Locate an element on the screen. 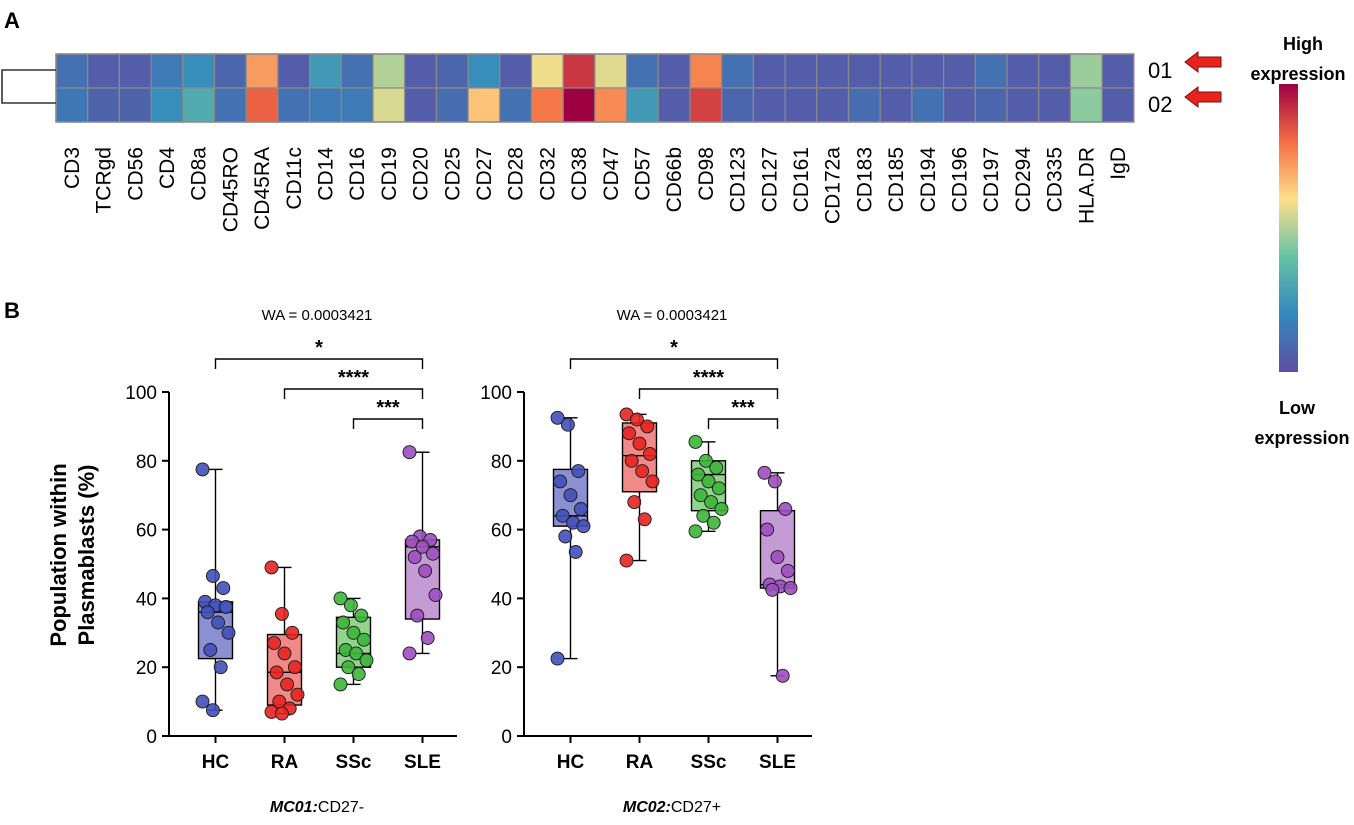 This screenshot has width=1354, height=825. heatmap-col-label-cd45ro: CD45RO is located at coordinates (230, 189).